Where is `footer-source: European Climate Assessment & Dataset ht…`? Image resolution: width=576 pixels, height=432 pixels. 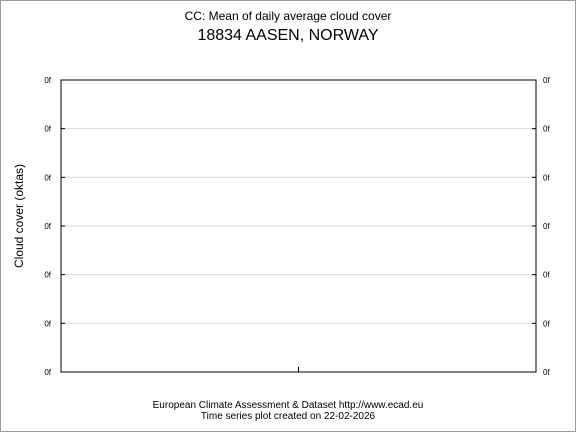 footer-source: European Climate Assessment & Dataset ht… is located at coordinates (288, 405).